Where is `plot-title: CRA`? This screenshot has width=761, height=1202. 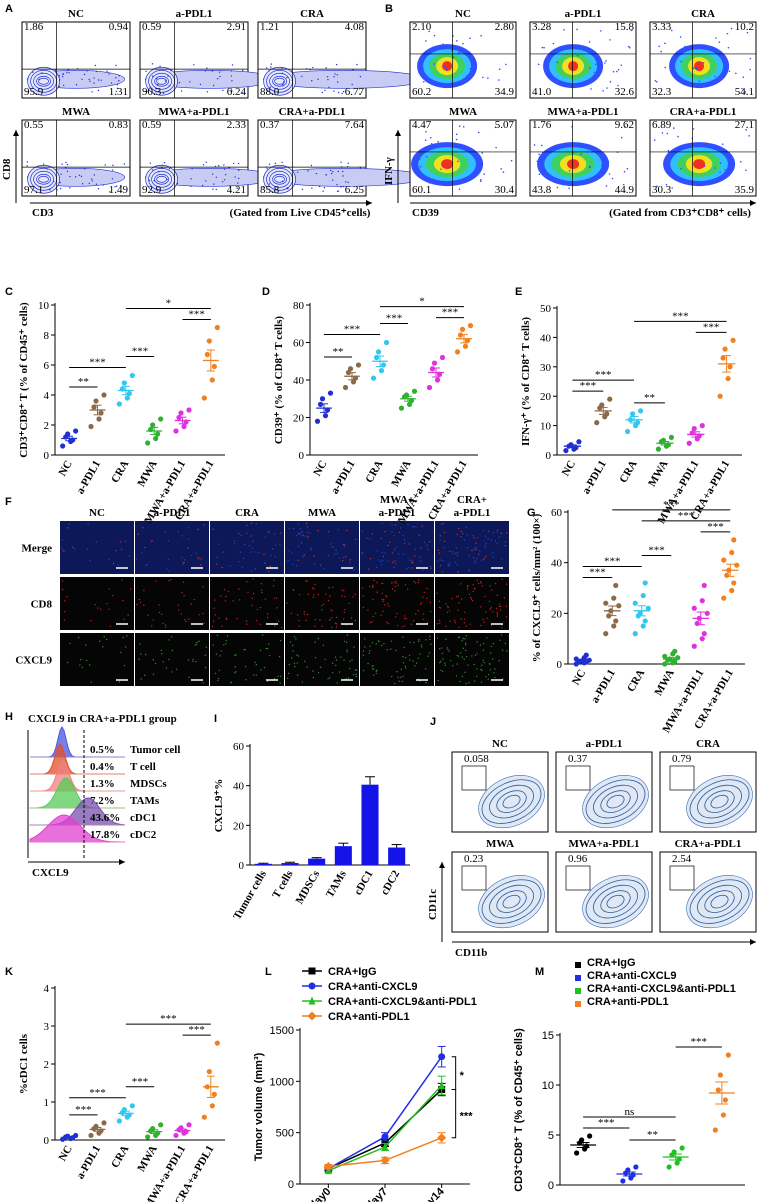
plot-title: CRA is located at coordinates (703, 14).